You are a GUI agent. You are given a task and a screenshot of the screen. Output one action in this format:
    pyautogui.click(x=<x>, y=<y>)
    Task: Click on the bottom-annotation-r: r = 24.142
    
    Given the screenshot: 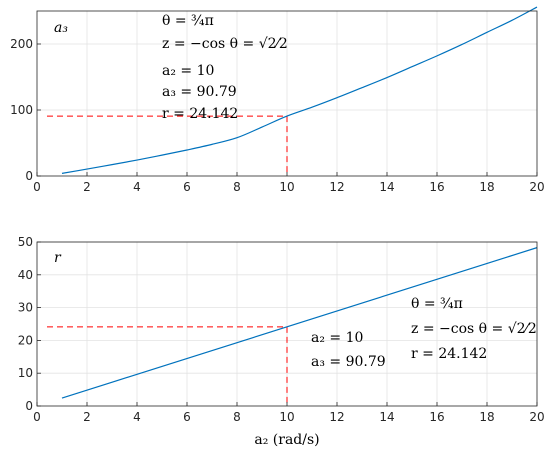 What is the action you would take?
    pyautogui.click(x=449, y=354)
    